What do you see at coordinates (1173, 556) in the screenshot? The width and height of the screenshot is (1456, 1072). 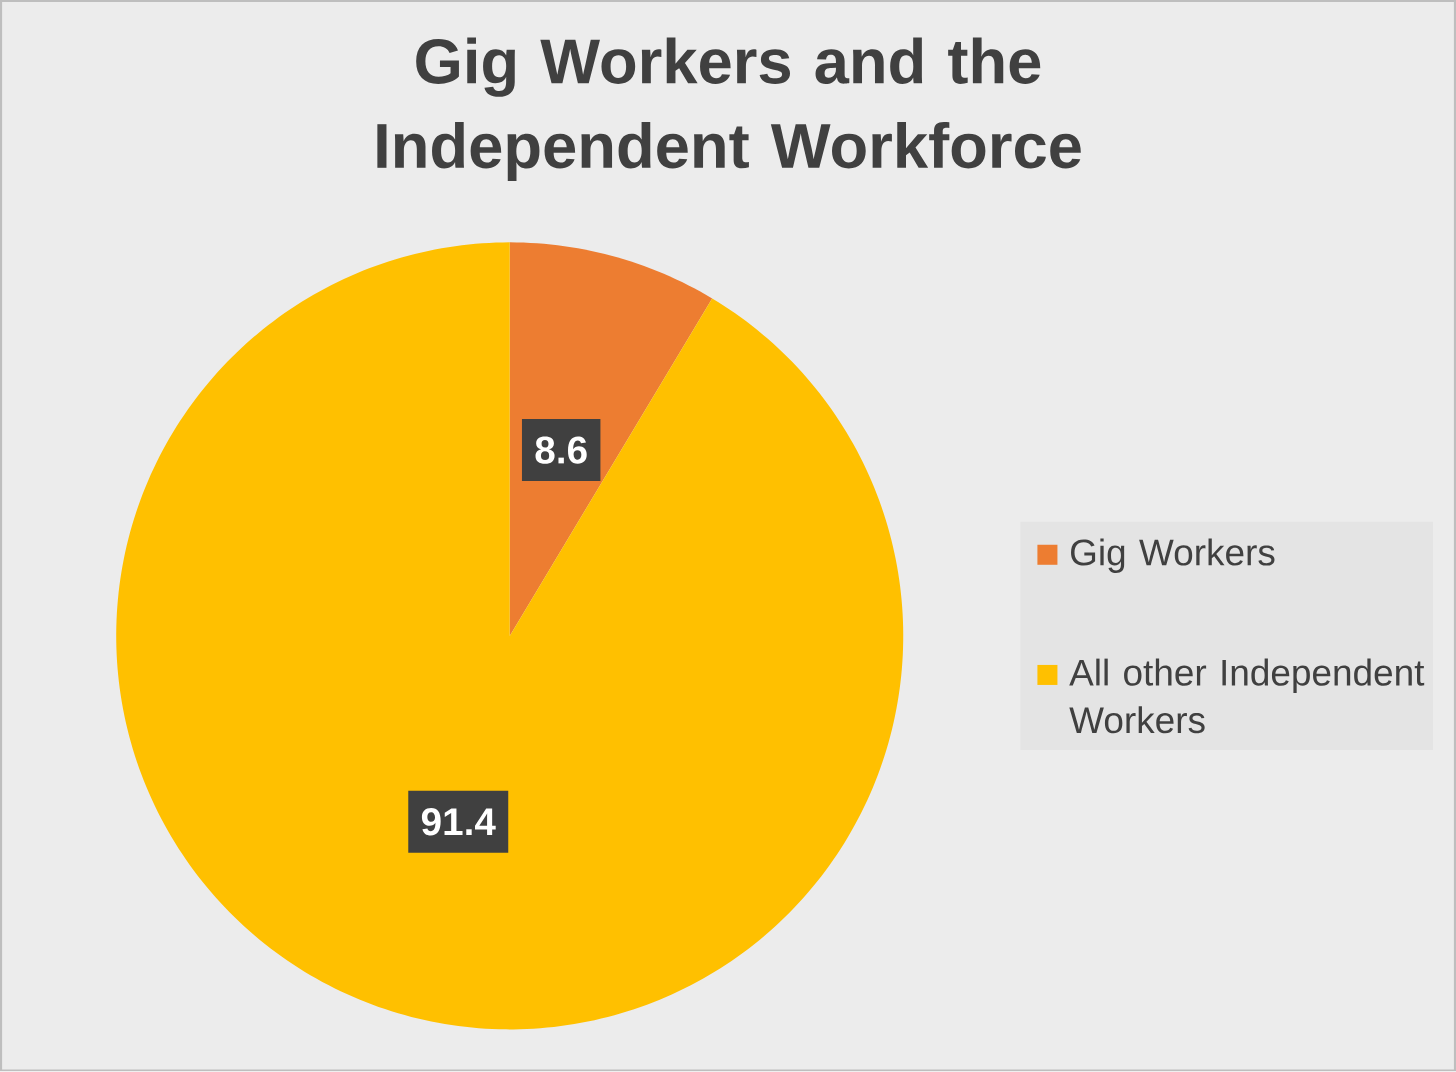 I see `legend-label: Gig Workers` at bounding box center [1173, 556].